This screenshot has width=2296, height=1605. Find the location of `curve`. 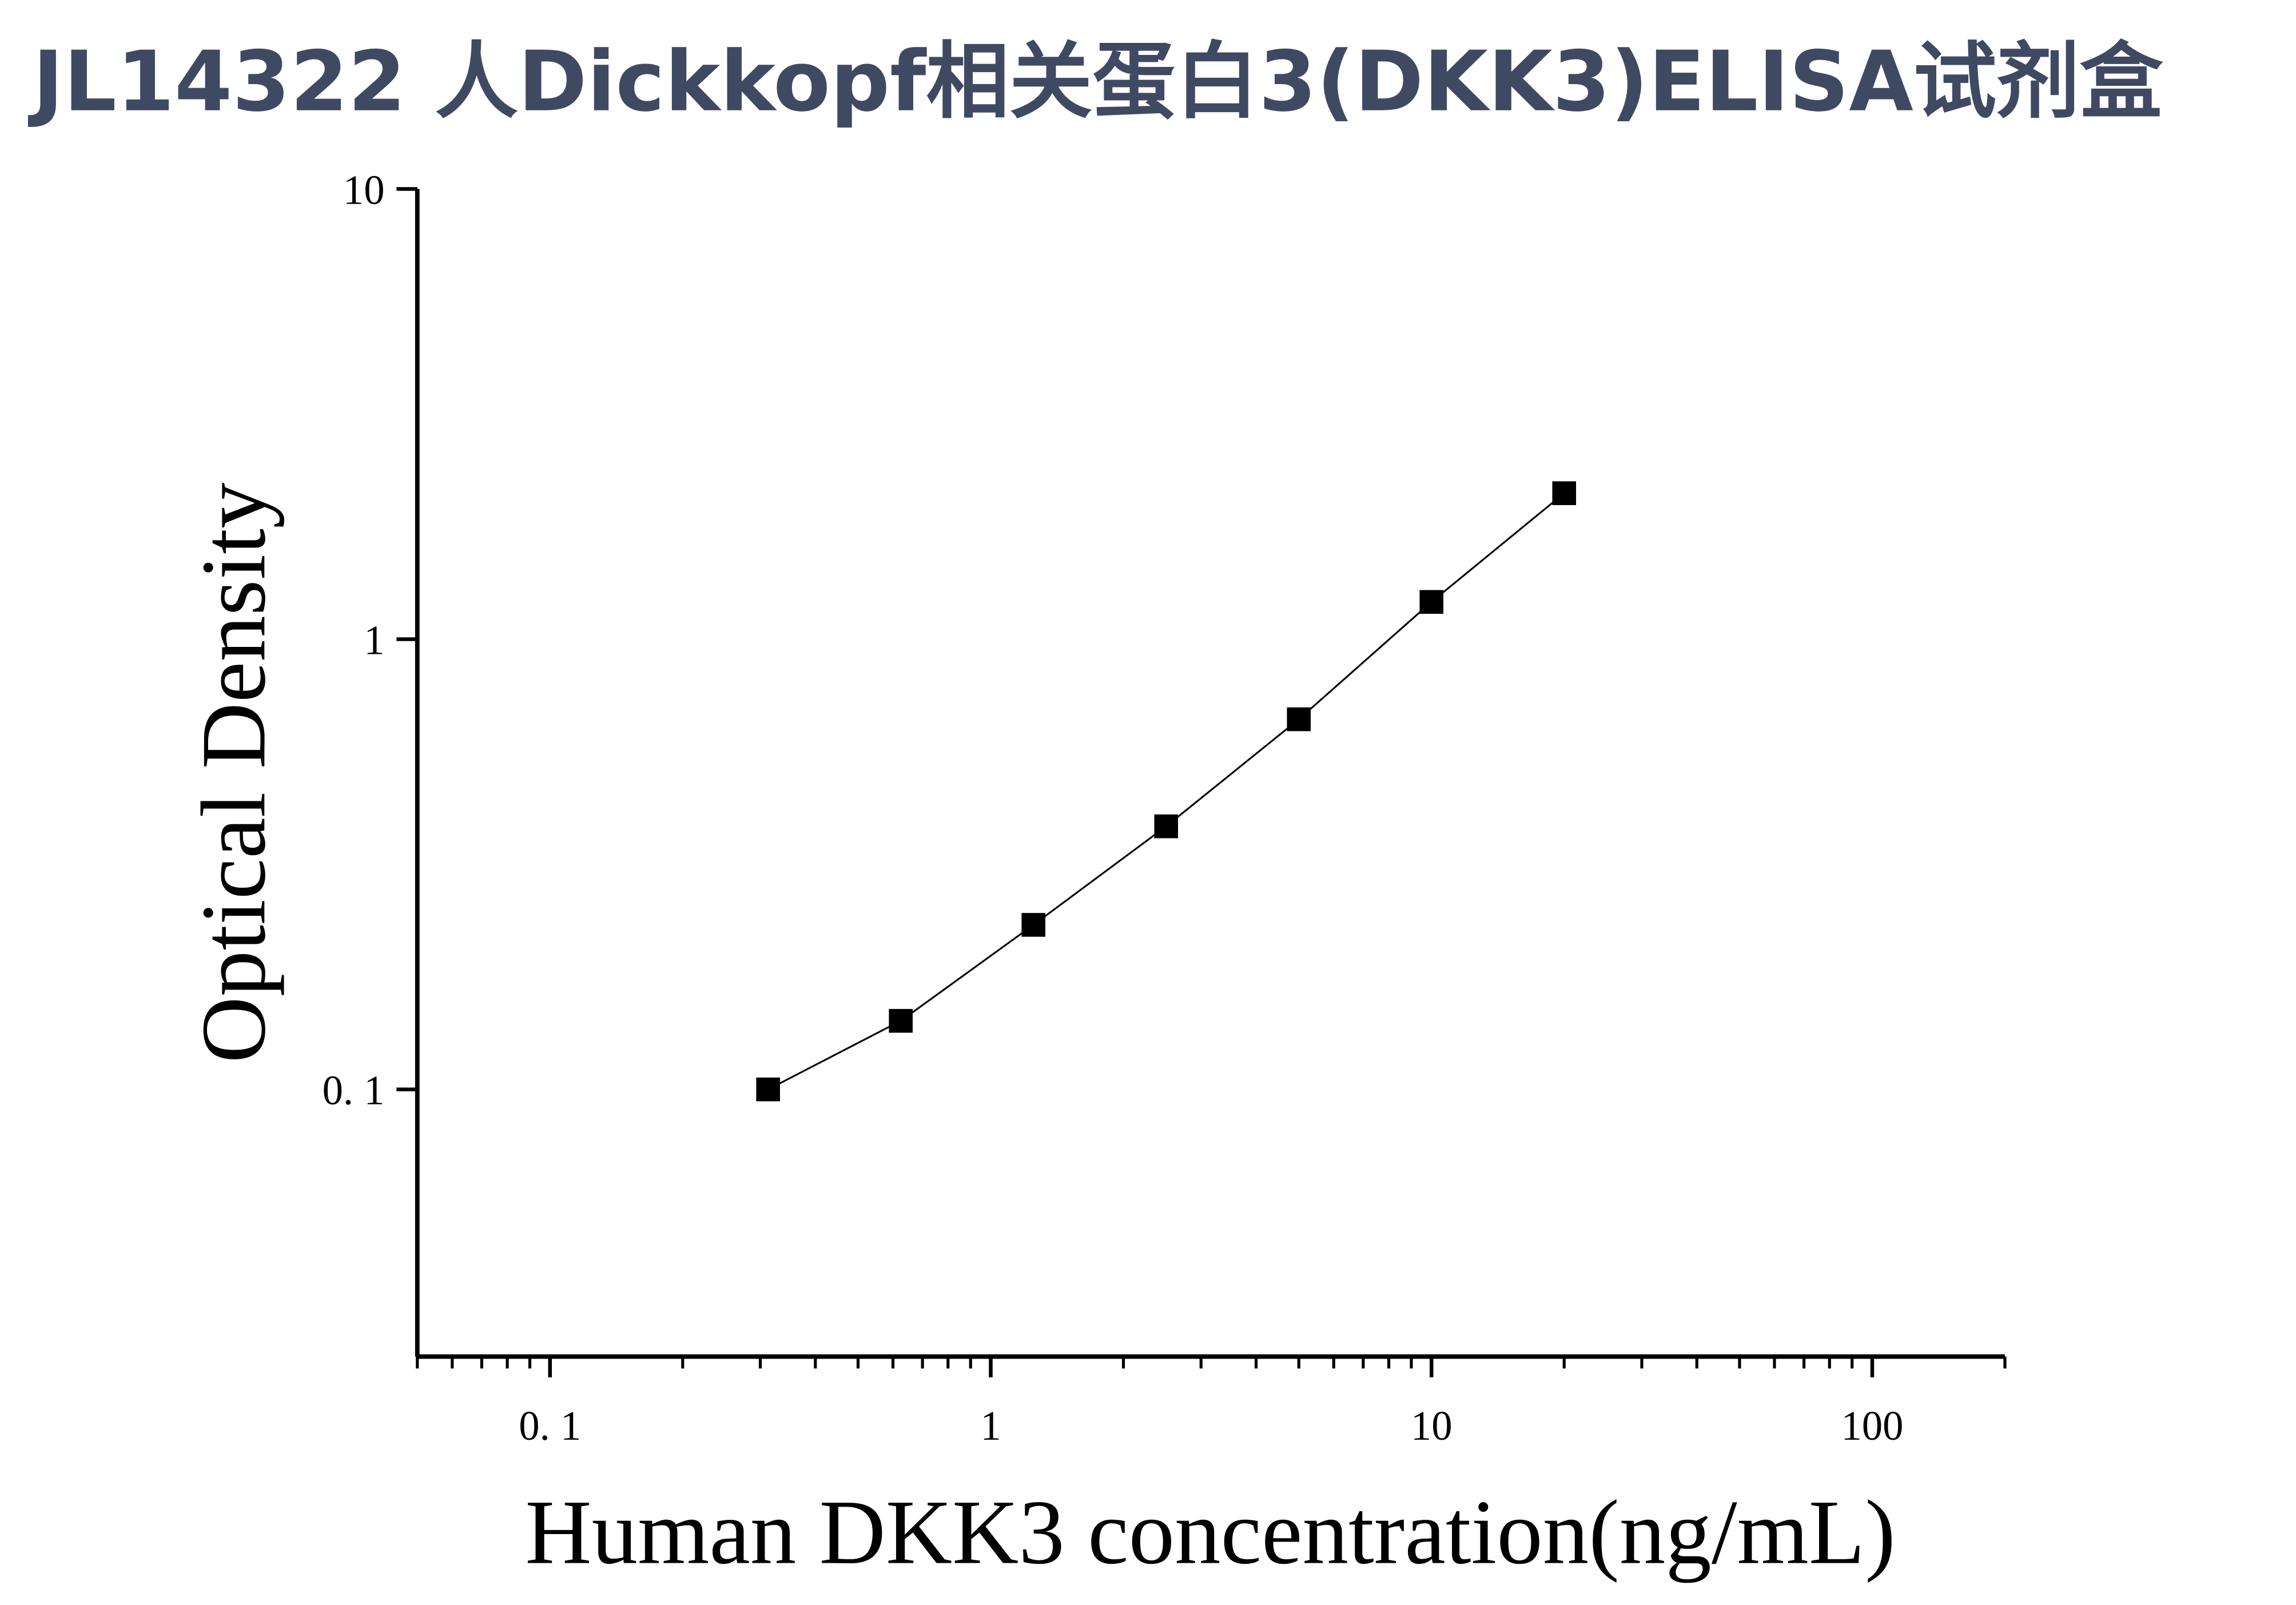

curve is located at coordinates (1166, 791).